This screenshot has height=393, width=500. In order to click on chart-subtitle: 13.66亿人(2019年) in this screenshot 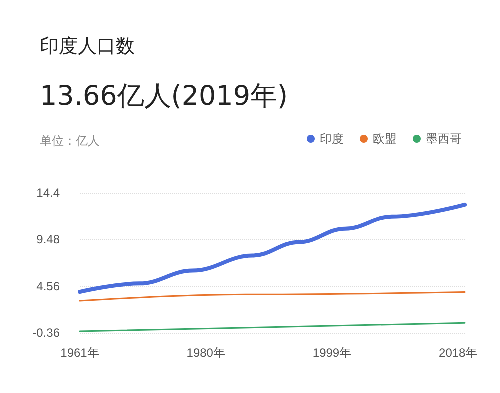, I will do `click(164, 96)`.